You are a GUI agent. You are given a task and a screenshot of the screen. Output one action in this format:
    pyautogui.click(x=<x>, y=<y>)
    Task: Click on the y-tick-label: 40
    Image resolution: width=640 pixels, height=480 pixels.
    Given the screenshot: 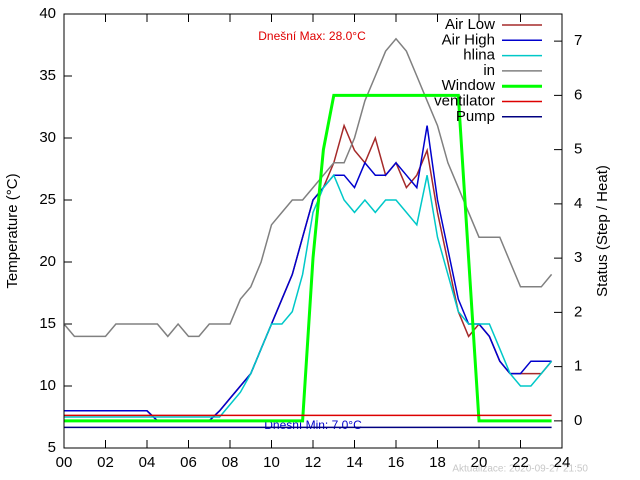 What is the action you would take?
    pyautogui.click(x=47, y=13)
    